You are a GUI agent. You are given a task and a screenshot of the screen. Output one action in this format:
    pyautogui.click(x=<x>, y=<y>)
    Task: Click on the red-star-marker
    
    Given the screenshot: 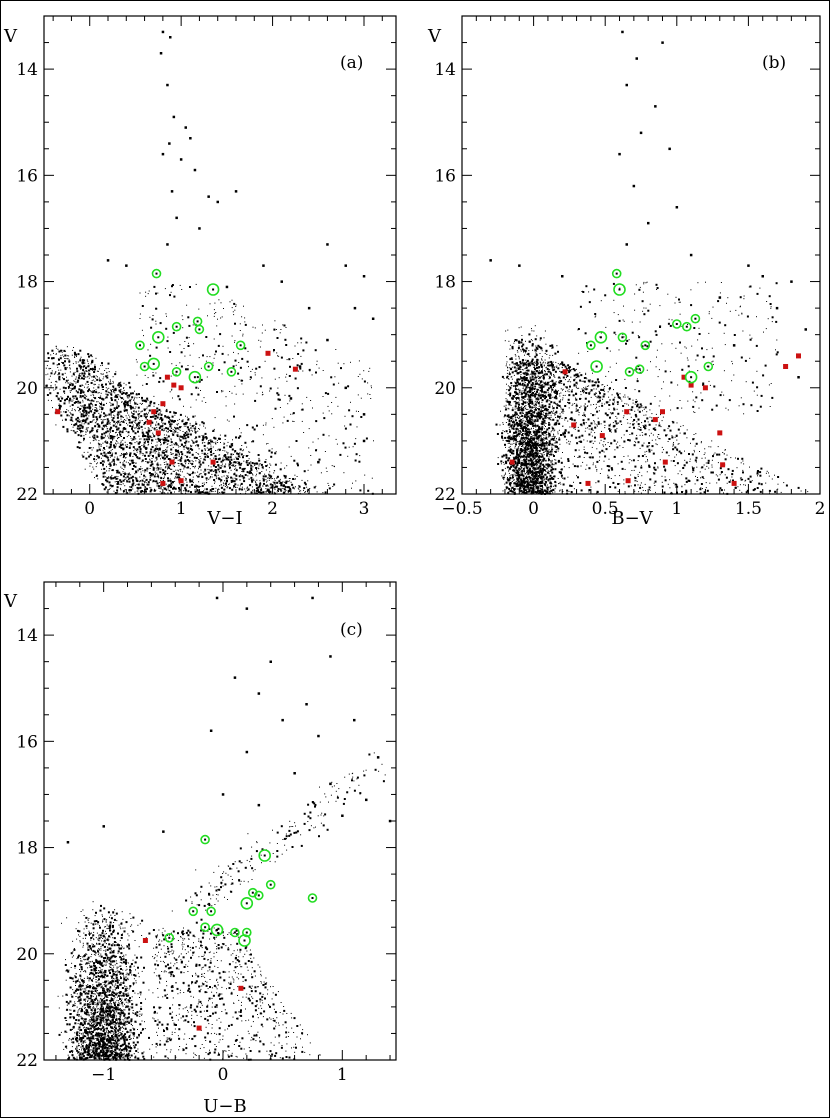 What is the action you would take?
    pyautogui.click(x=163, y=404)
    